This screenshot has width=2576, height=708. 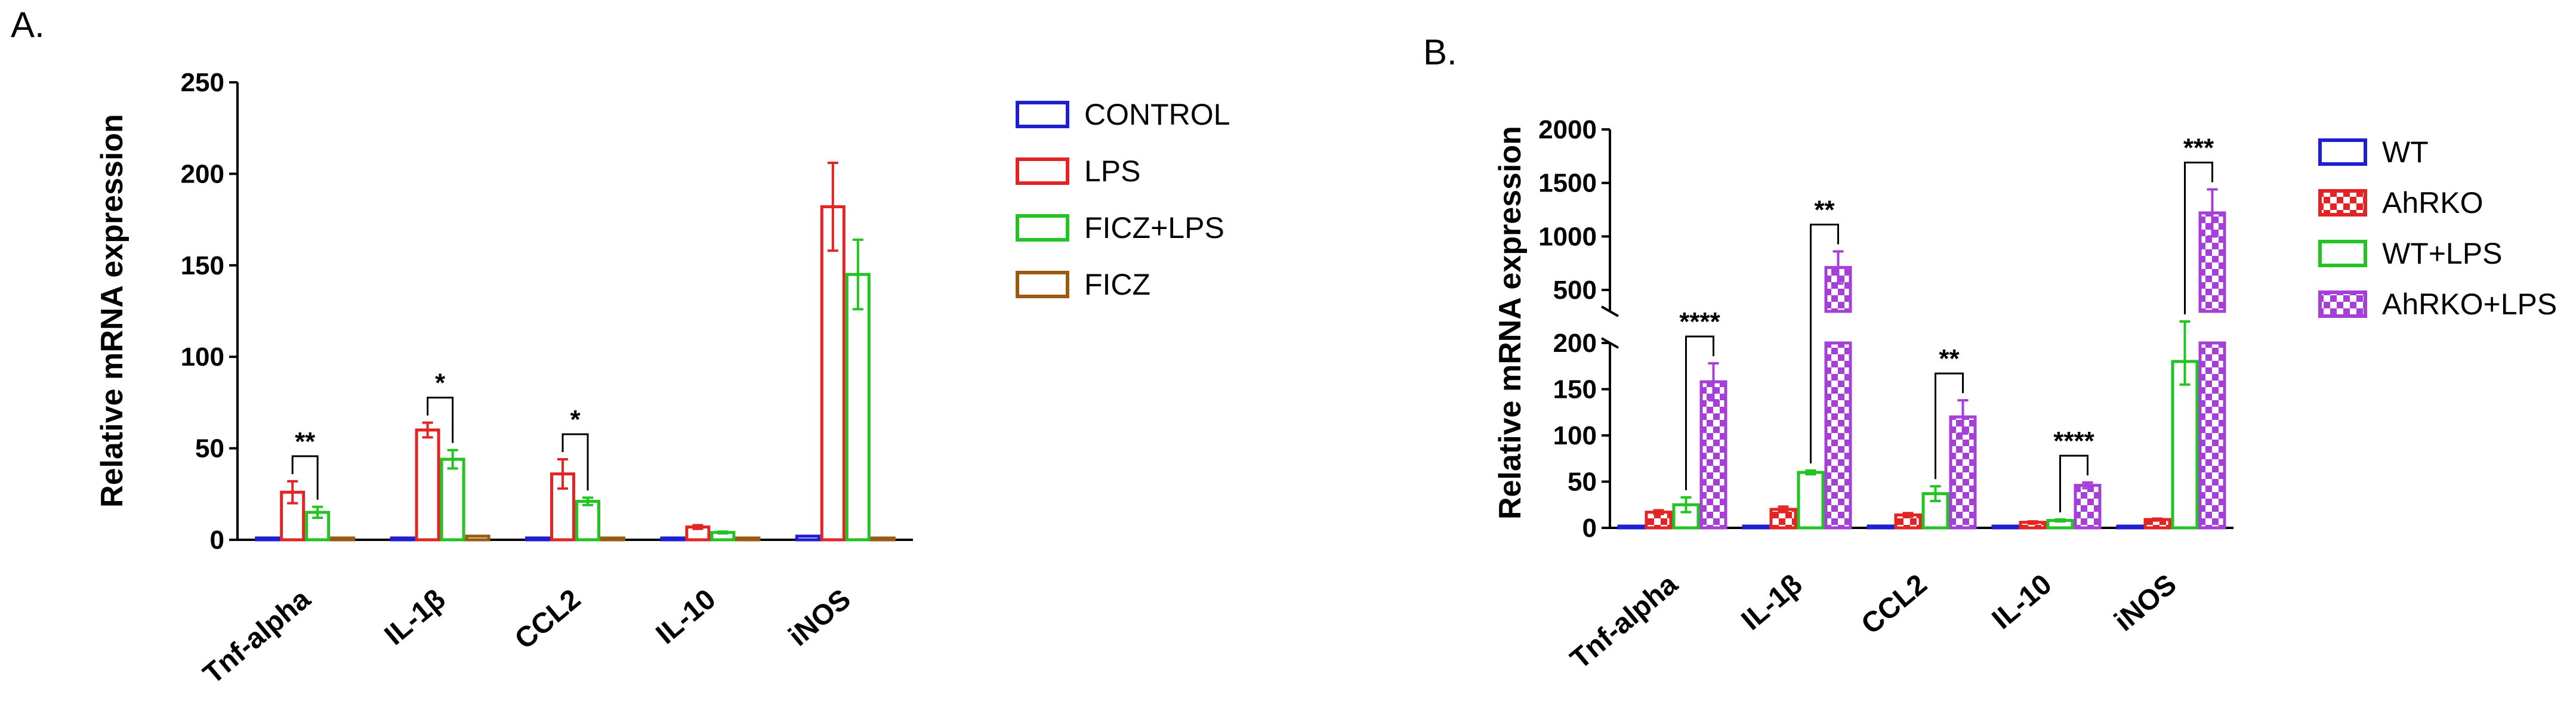 I want to click on legend-label: WT, so click(x=2405, y=152).